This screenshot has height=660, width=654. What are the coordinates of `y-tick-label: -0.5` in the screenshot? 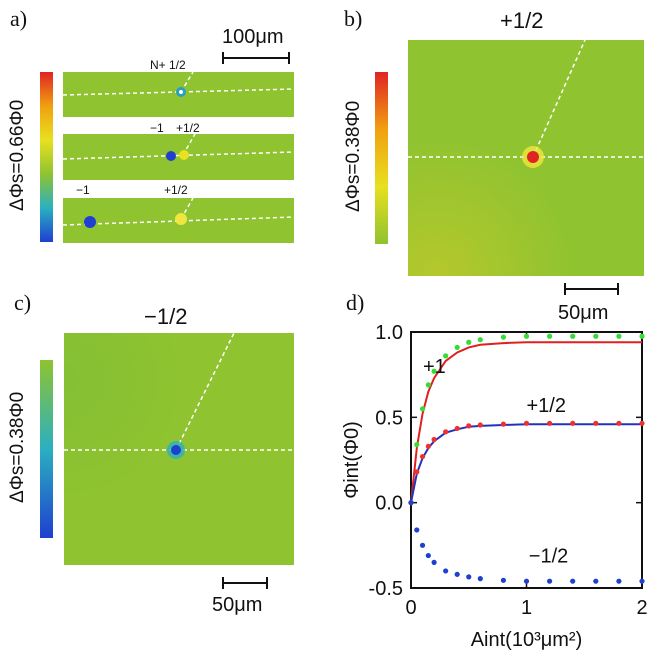 It's located at (386, 589).